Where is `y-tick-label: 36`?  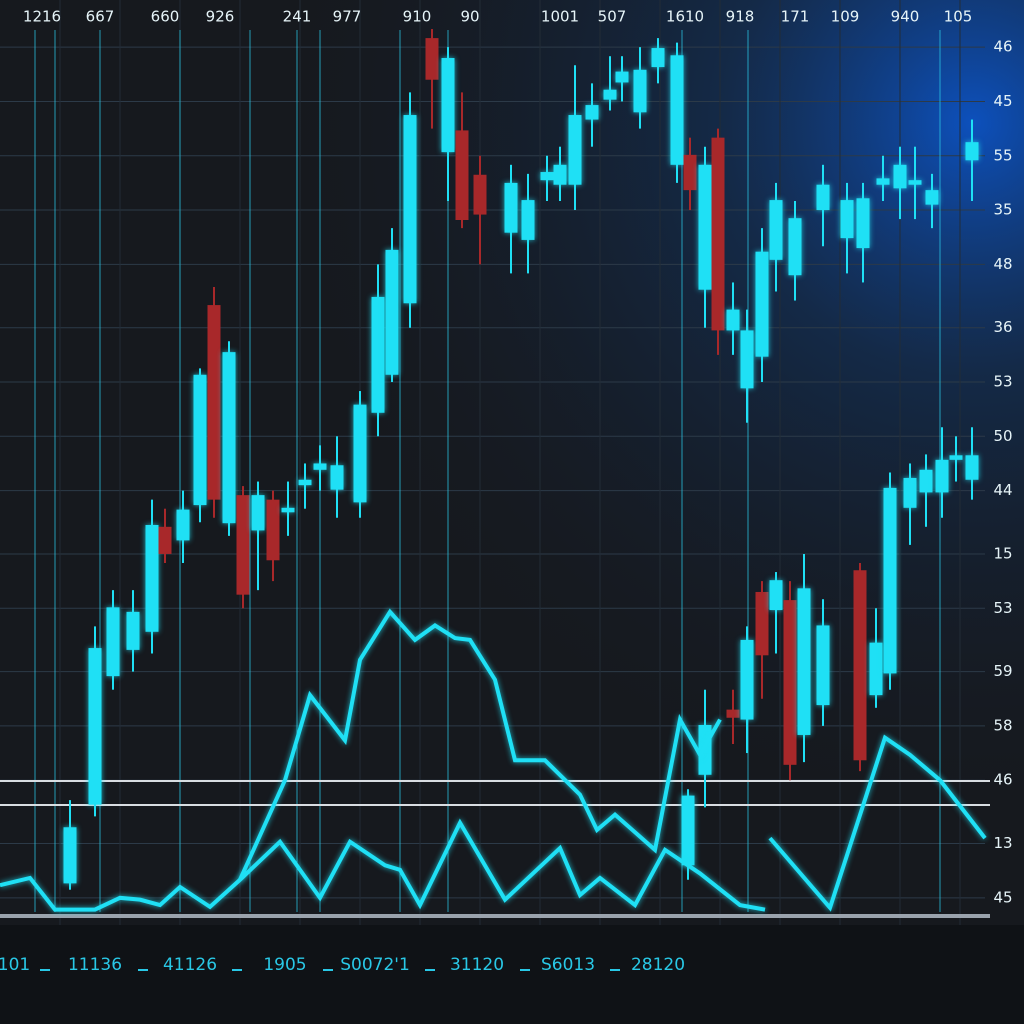 y-tick-label: 36 is located at coordinates (1002, 327).